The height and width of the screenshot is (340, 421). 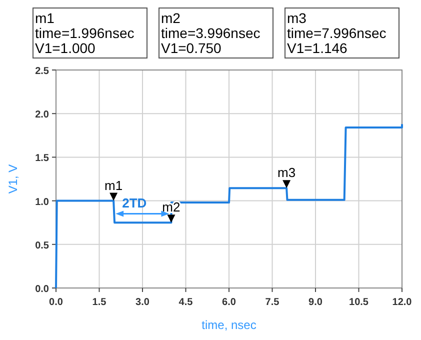 I want to click on x-tick-label: 7.5, so click(x=272, y=302).